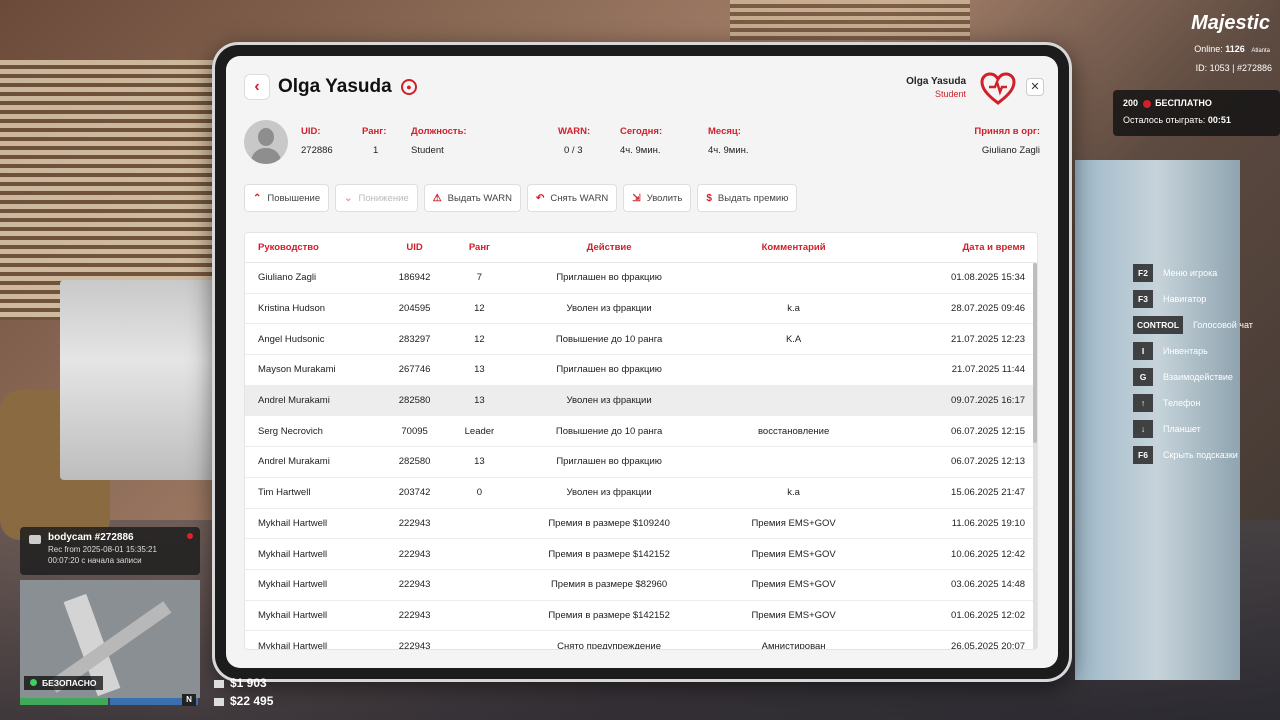  I want to click on server-name: Atlanta, so click(1260, 51).